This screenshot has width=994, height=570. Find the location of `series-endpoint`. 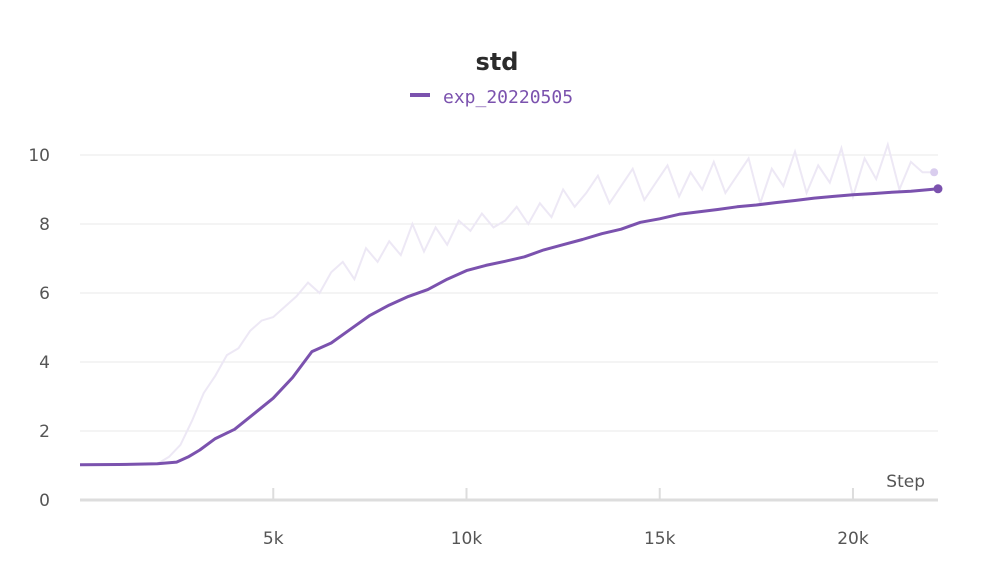

series-endpoint is located at coordinates (938, 189).